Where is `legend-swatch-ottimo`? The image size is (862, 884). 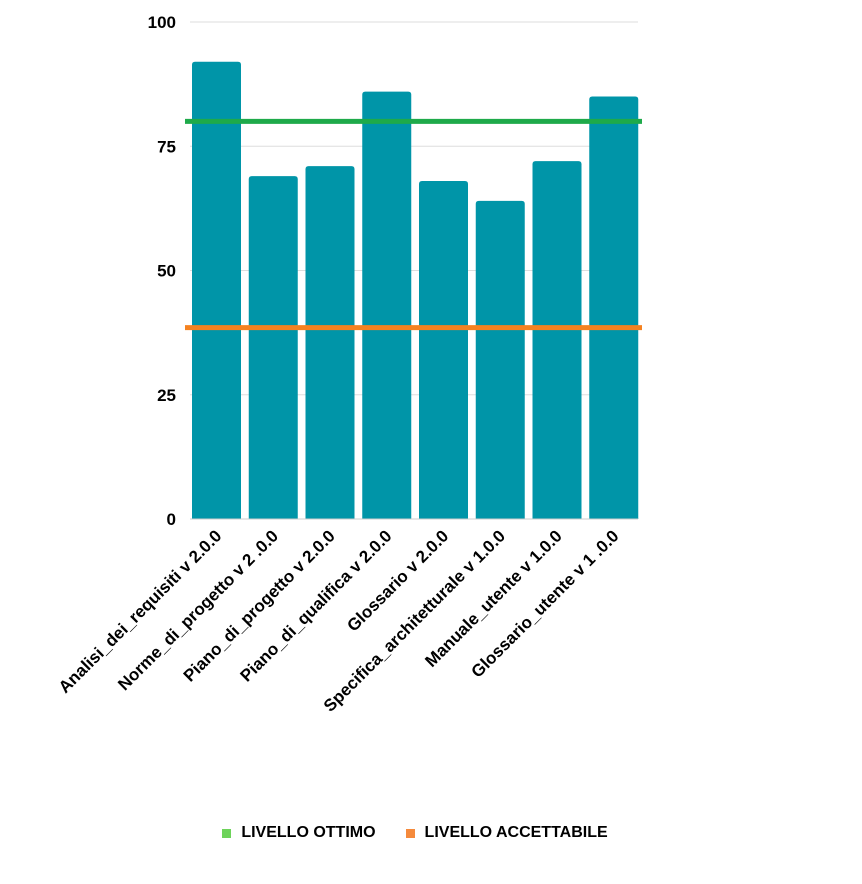 legend-swatch-ottimo is located at coordinates (227, 833).